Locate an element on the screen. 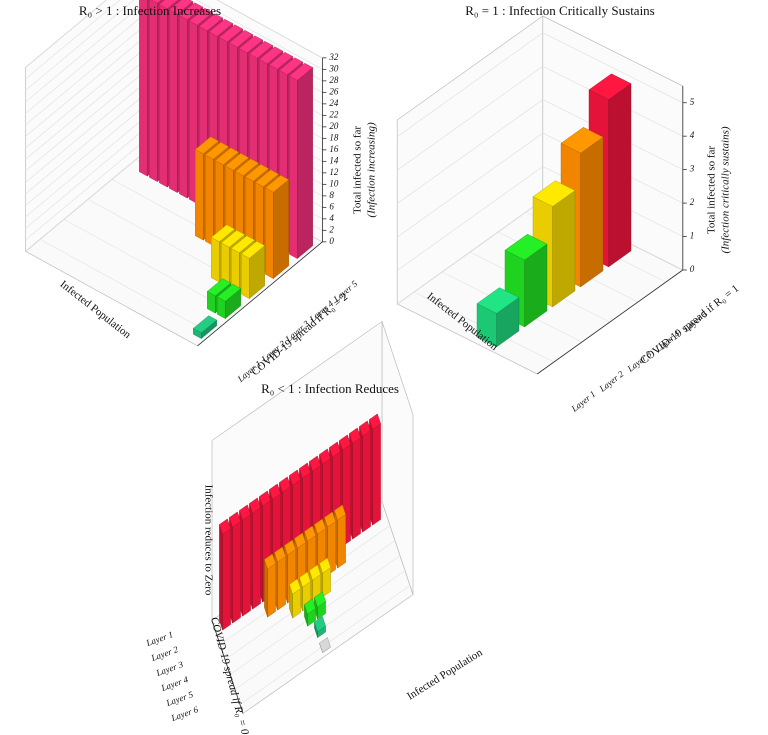  floor-grid is located at coordinates (126, 286).